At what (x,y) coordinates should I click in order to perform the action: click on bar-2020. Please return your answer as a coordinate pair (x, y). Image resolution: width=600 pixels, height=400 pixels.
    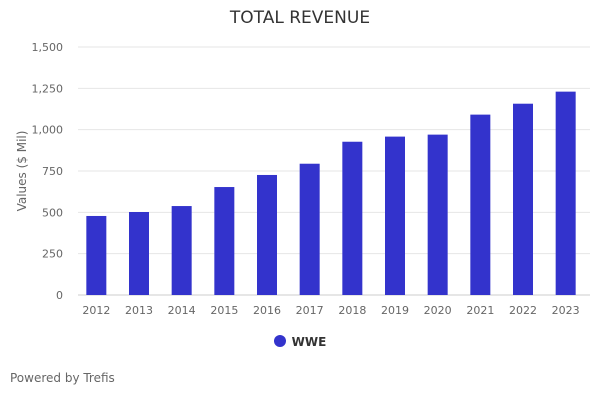
    Looking at the image, I should click on (437, 214).